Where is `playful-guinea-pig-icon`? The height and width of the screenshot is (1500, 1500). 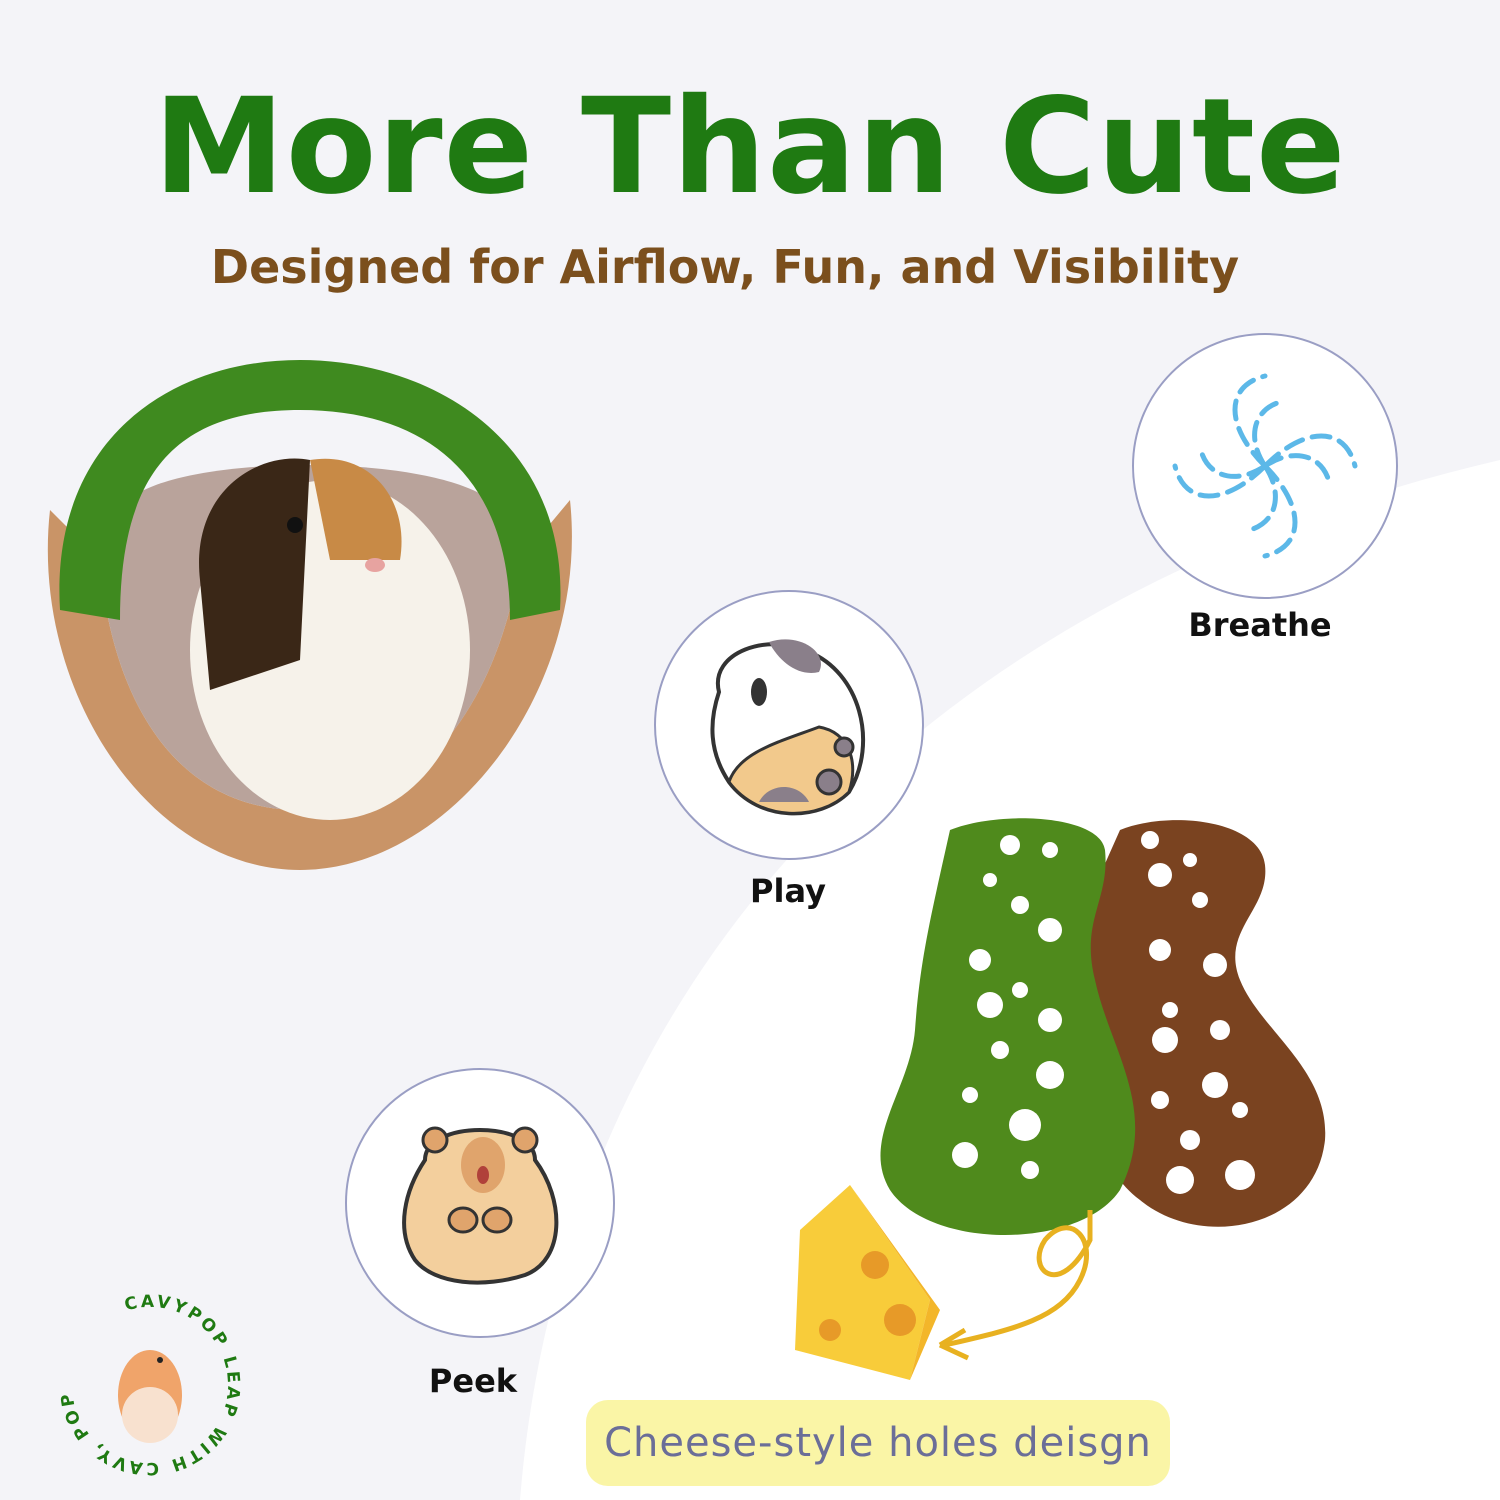 playful-guinea-pig-icon is located at coordinates (787, 727).